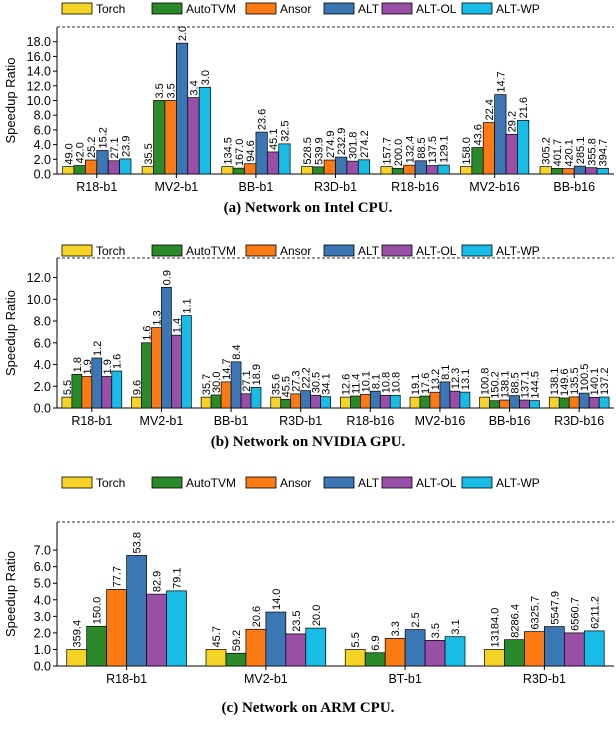 This screenshot has width=616, height=747. Describe the element at coordinates (42, 633) in the screenshot. I see `y-tick-label: 2.0` at that location.